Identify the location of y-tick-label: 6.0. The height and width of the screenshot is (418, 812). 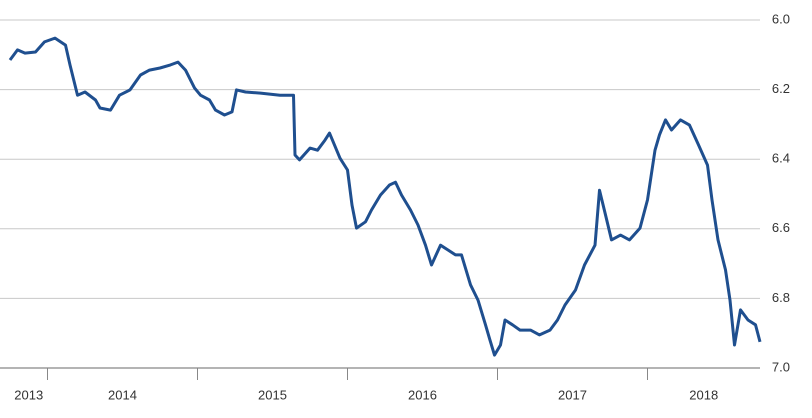
(781, 18).